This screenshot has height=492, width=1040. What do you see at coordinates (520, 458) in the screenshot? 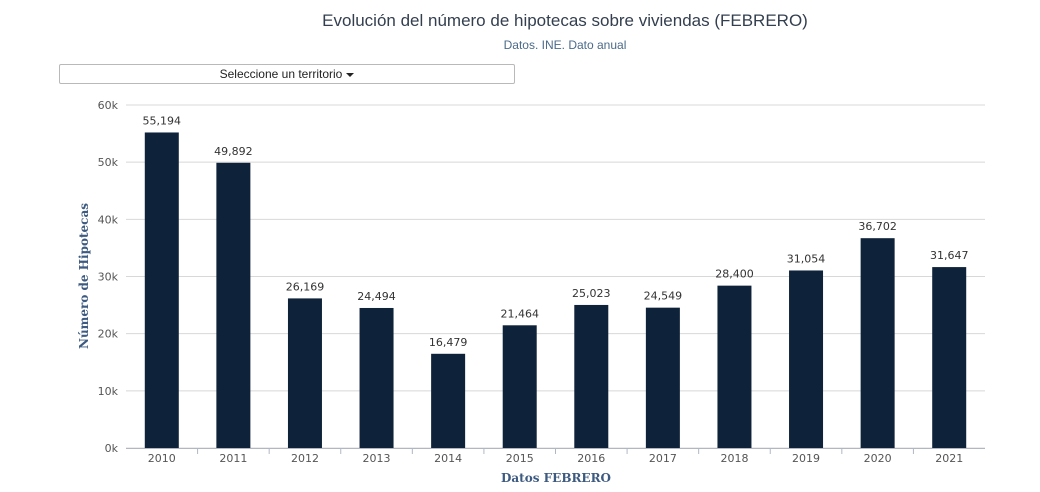
I see `x-tick-label: 2015` at bounding box center [520, 458].